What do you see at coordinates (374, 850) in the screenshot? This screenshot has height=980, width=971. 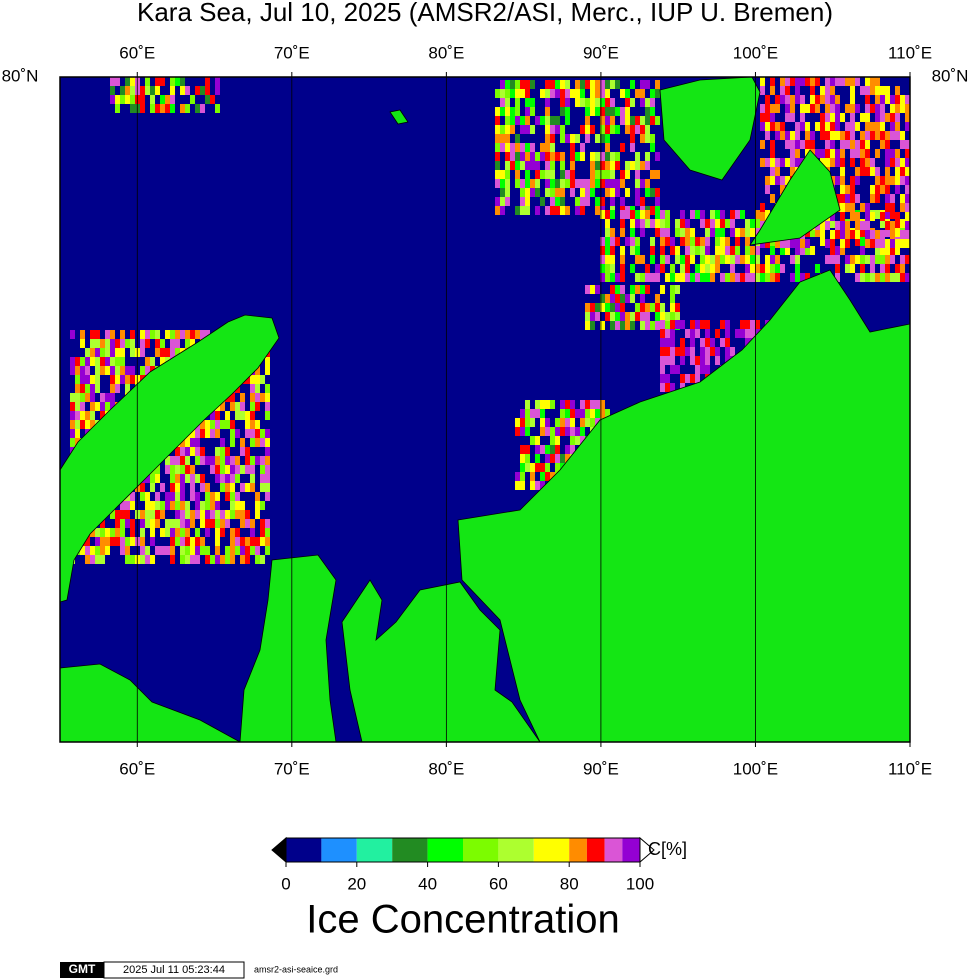 I see `colorbar-bin` at bounding box center [374, 850].